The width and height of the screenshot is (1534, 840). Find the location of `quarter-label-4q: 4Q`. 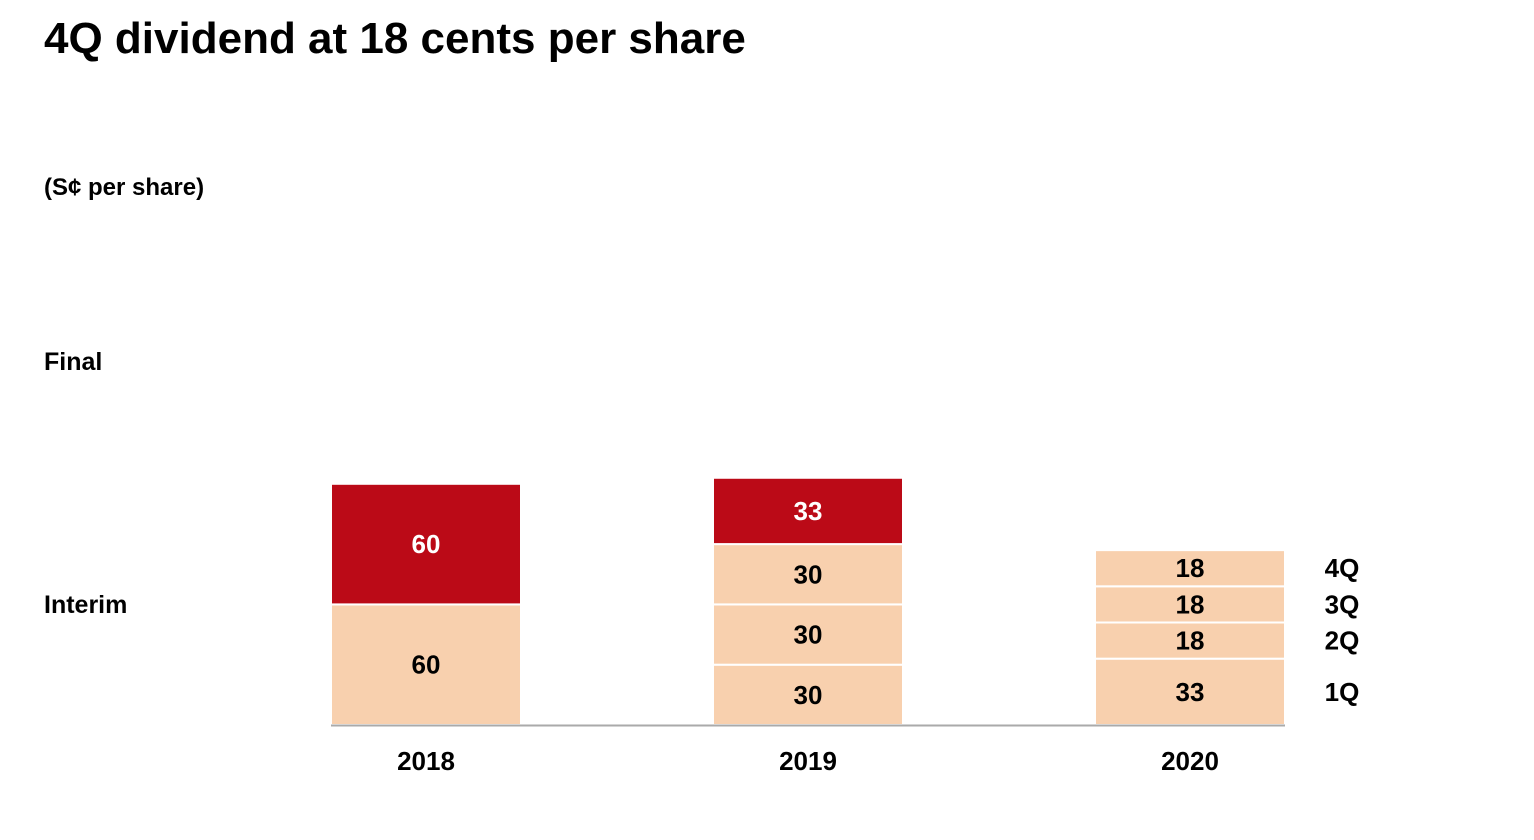

quarter-label-4q: 4Q is located at coordinates (1342, 568).